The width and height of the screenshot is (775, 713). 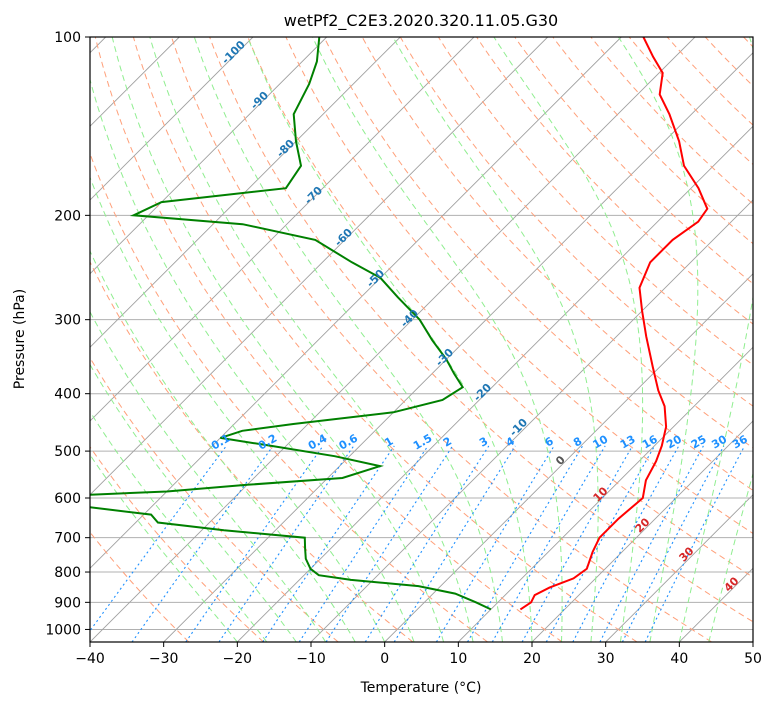 What do you see at coordinates (444, 357) in the screenshot?
I see `dry-adiabat-label: -30` at bounding box center [444, 357].